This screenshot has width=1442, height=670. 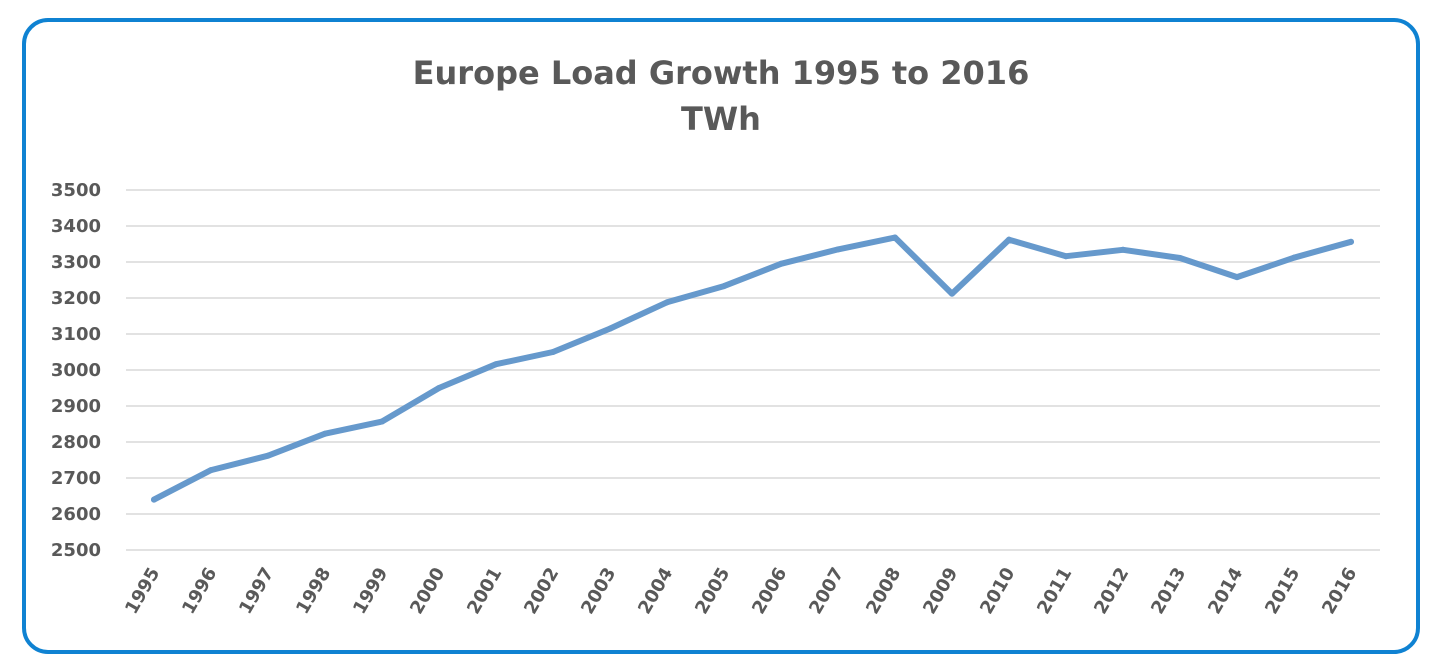 I want to click on y-tick-label: 3000, so click(x=76, y=370).